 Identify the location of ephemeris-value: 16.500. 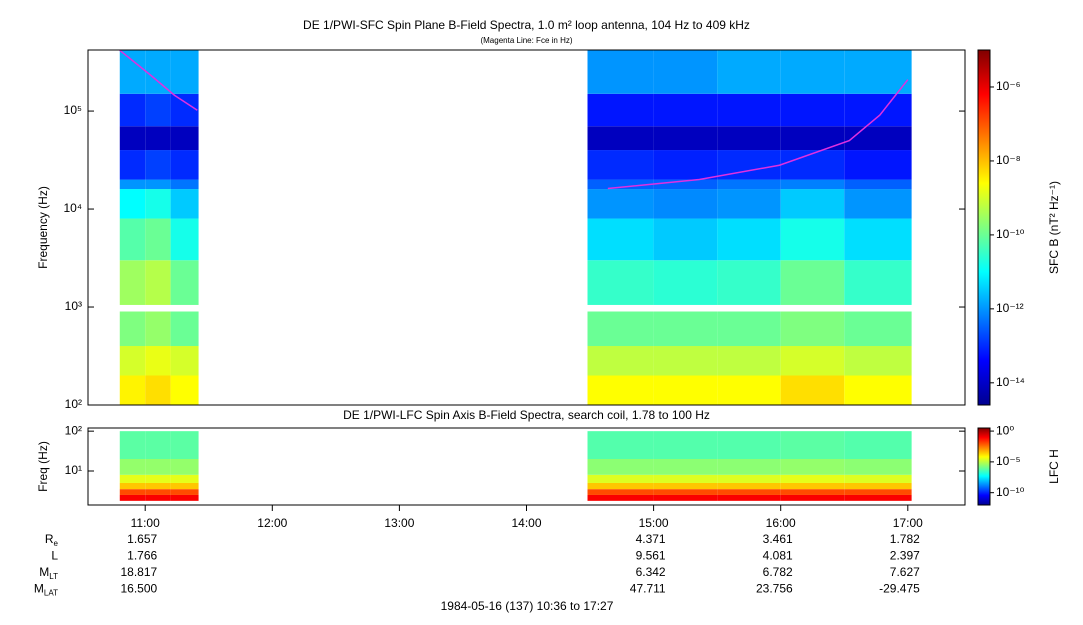
(138, 589).